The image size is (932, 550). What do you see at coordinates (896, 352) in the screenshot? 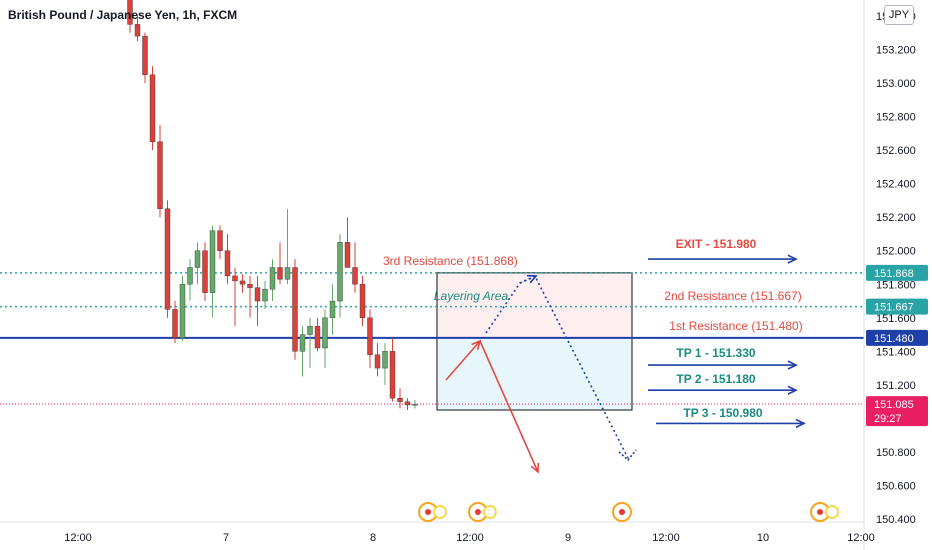
I see `y-tick-label: 151.400` at bounding box center [896, 352].